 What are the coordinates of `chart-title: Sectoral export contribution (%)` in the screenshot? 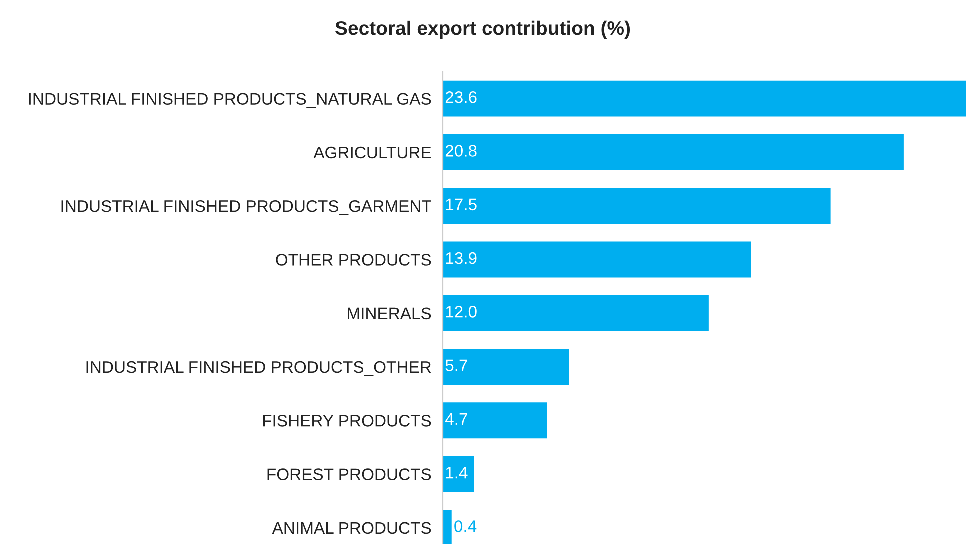 It's located at (483, 30).